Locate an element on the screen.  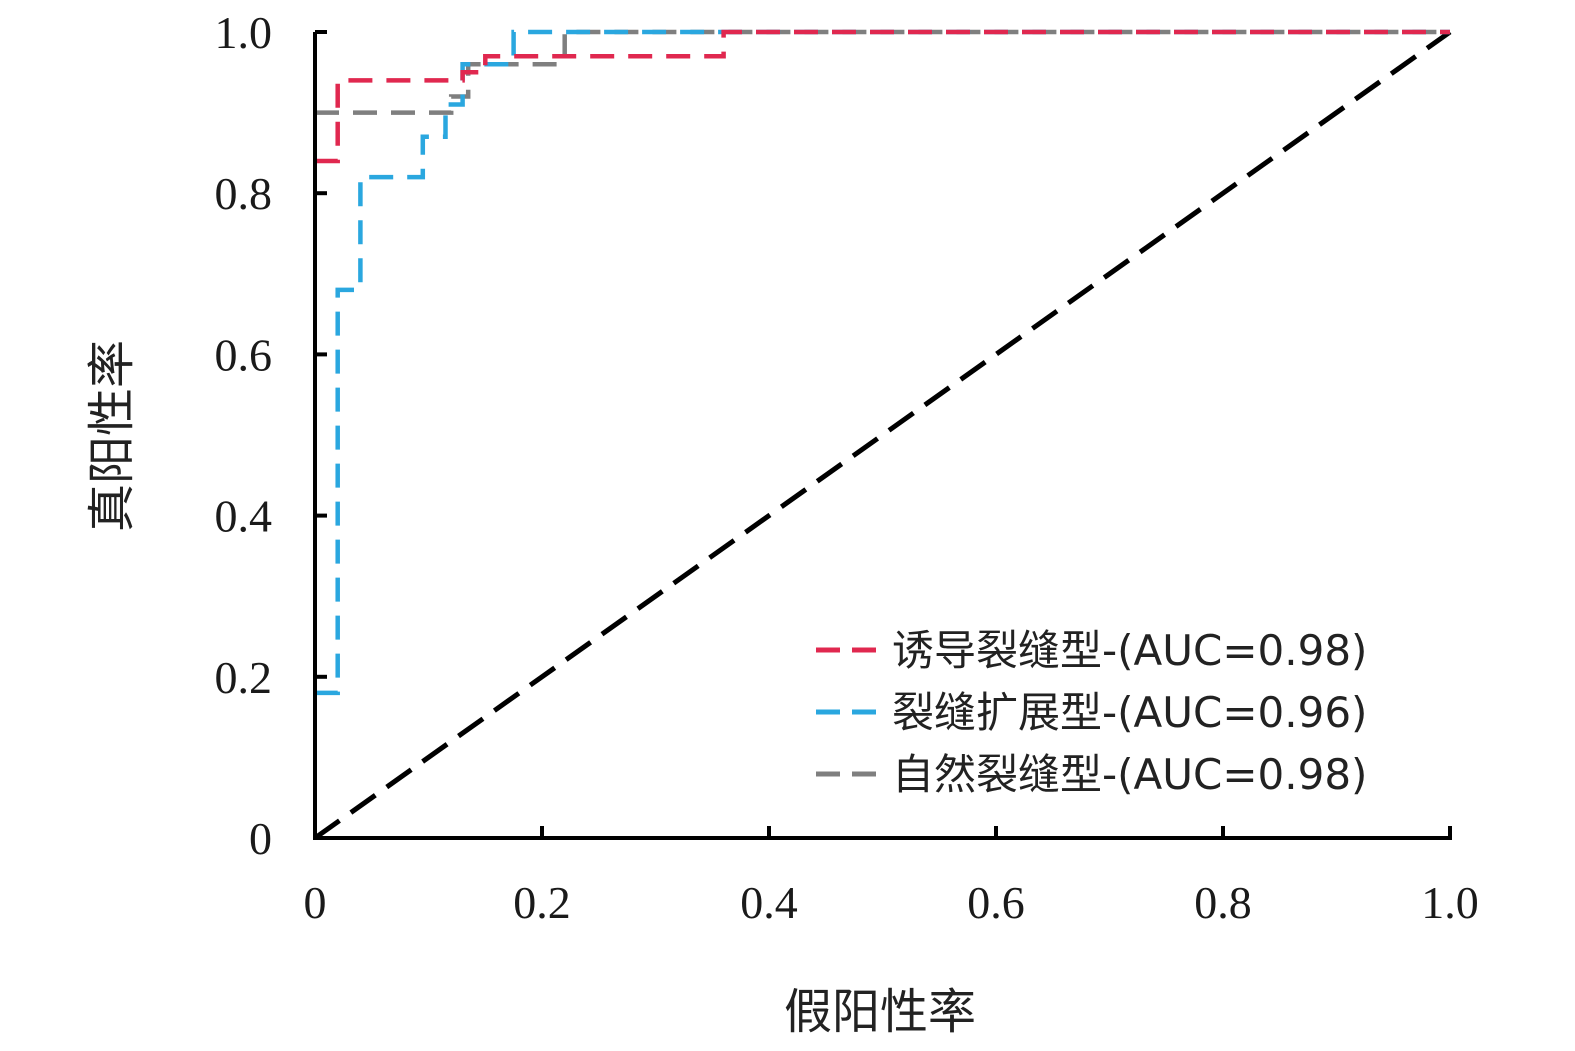
y-tick-label: 0.2 is located at coordinates (244, 677).